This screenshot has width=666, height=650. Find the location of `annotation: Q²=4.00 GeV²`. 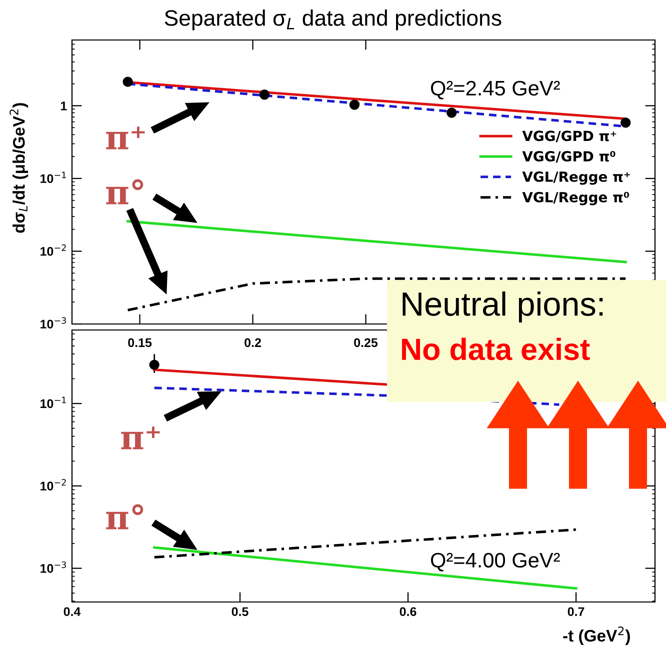

annotation: Q²=4.00 GeV² is located at coordinates (495, 562).